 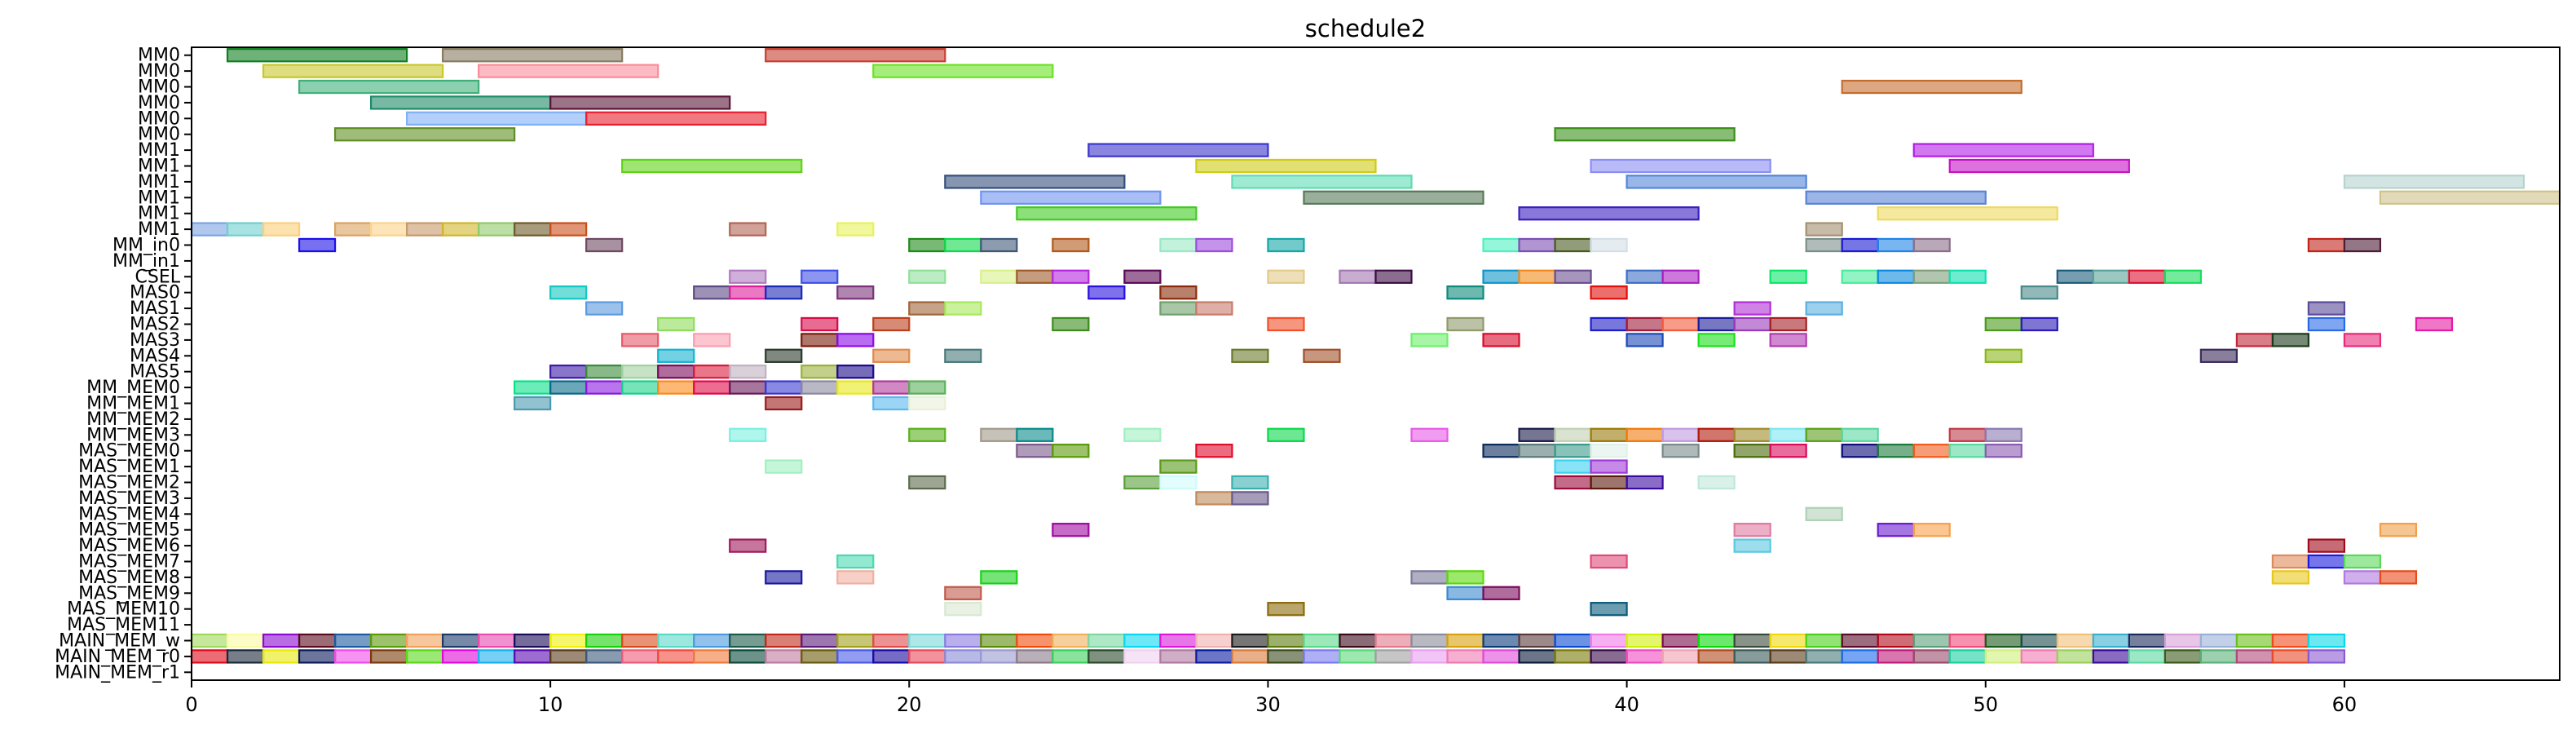 I want to click on y-tick-label: MM_MEM2, so click(x=133, y=419).